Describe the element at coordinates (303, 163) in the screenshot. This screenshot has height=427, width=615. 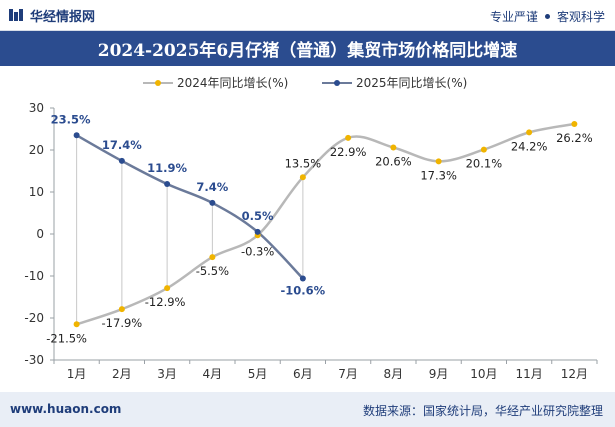
I see `series-2024-data-label: 13.5%` at that location.